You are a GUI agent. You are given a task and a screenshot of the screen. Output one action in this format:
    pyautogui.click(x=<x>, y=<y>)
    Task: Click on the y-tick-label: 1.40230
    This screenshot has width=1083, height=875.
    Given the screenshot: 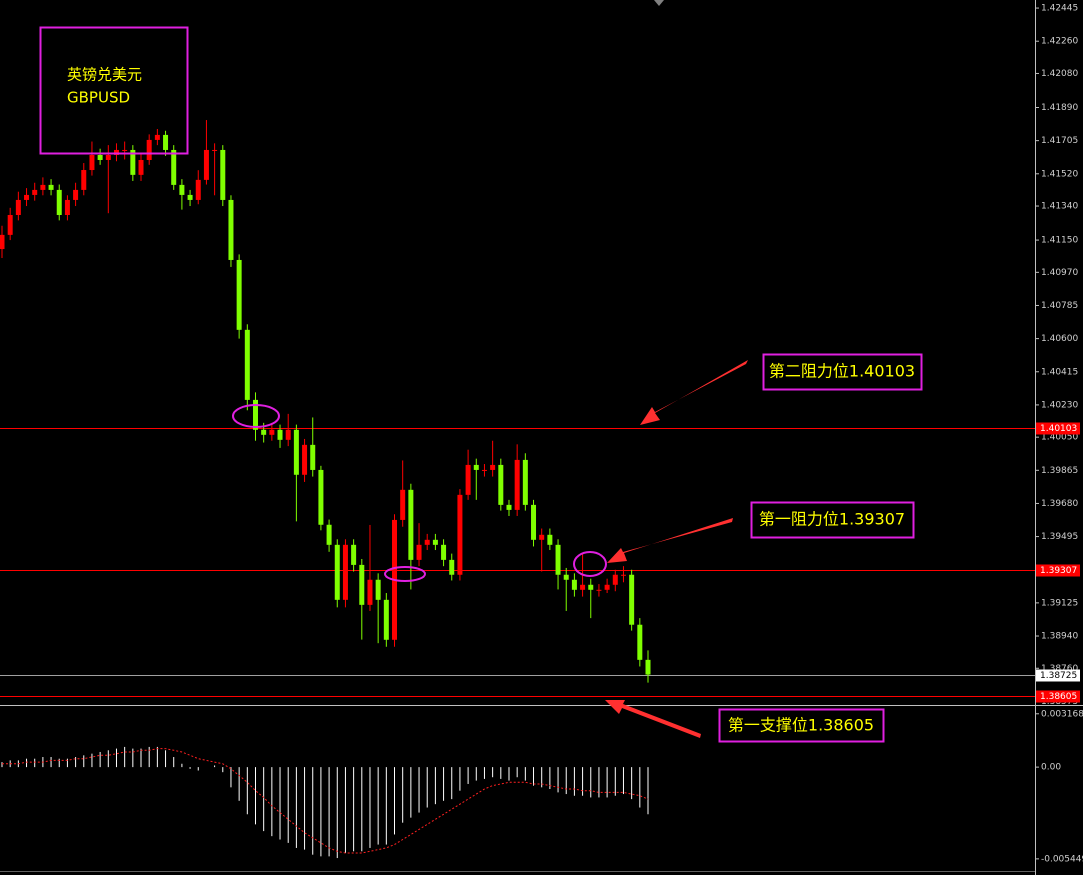 What is the action you would take?
    pyautogui.click(x=1059, y=405)
    